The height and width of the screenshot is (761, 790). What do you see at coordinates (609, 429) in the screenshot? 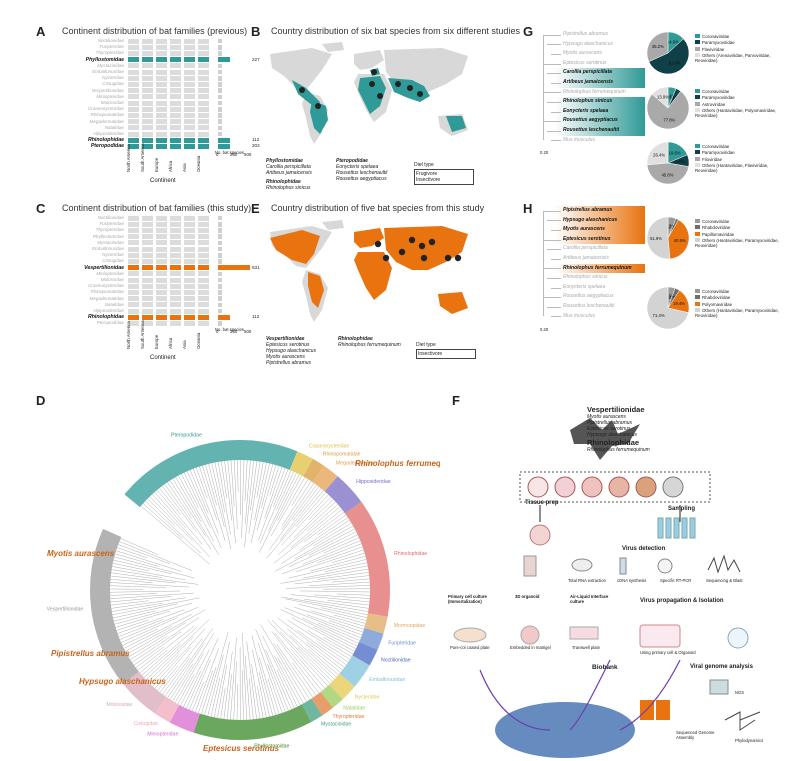
I see `f-species1c: Eptesicus serotinus` at bounding box center [609, 429].